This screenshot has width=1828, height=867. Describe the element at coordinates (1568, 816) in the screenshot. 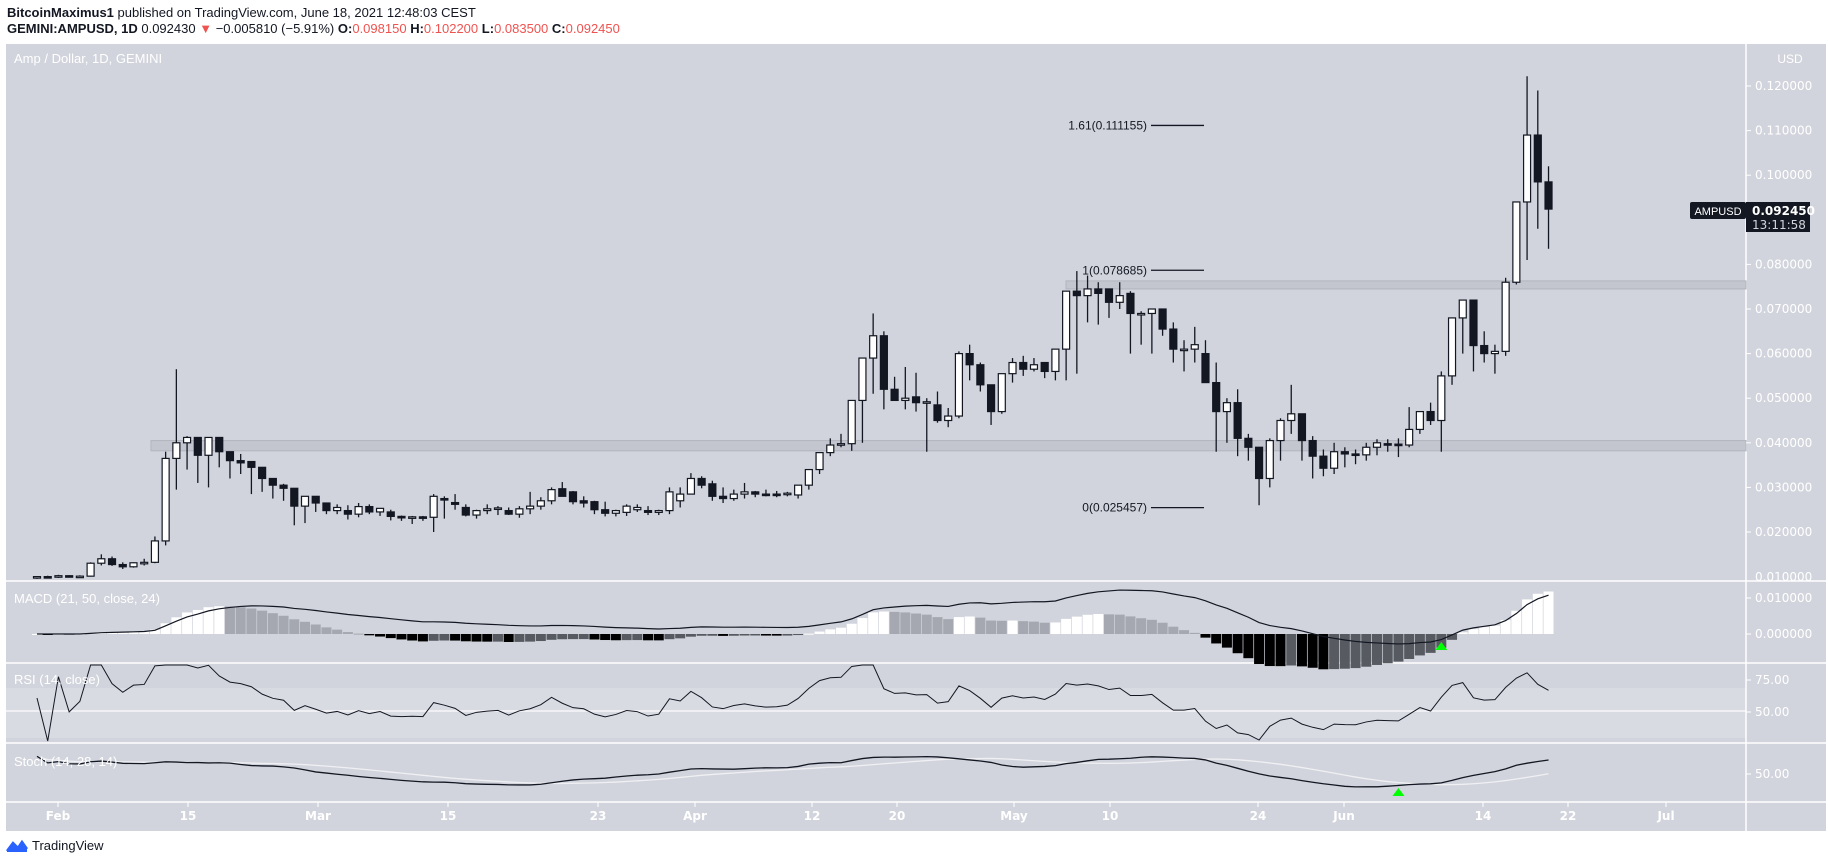

I see `time-tick-label: 22` at that location.